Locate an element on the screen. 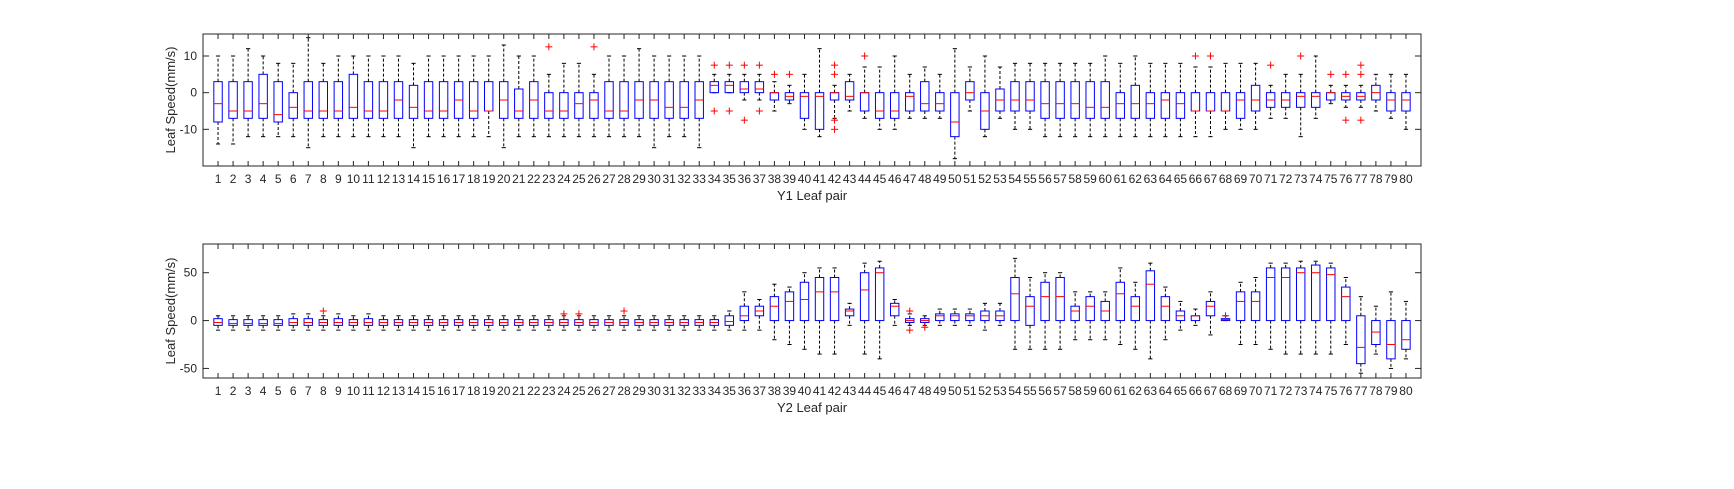 The height and width of the screenshot is (489, 1734). x-tick-label: 67 is located at coordinates (1211, 391).